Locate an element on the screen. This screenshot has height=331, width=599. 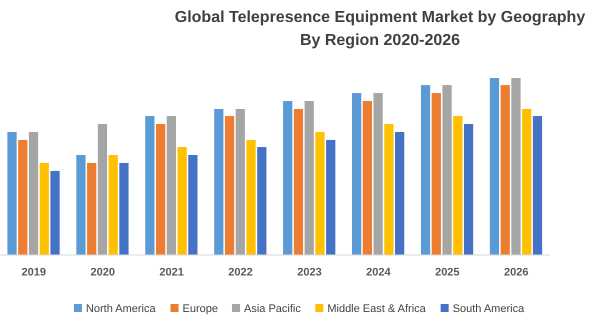
legend-label: Europe is located at coordinates (200, 309).